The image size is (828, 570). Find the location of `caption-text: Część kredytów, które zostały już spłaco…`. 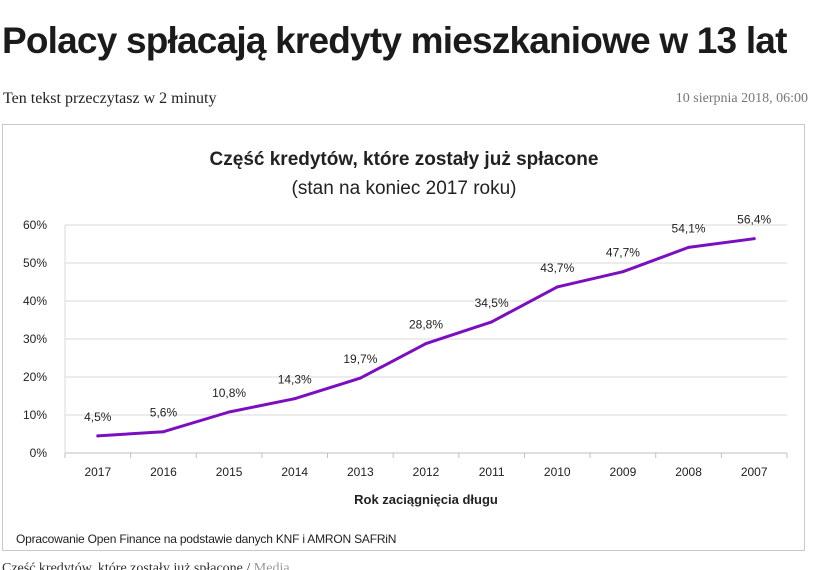

caption-text: Część kredytów, które zostały już spłaco… is located at coordinates (128, 565).